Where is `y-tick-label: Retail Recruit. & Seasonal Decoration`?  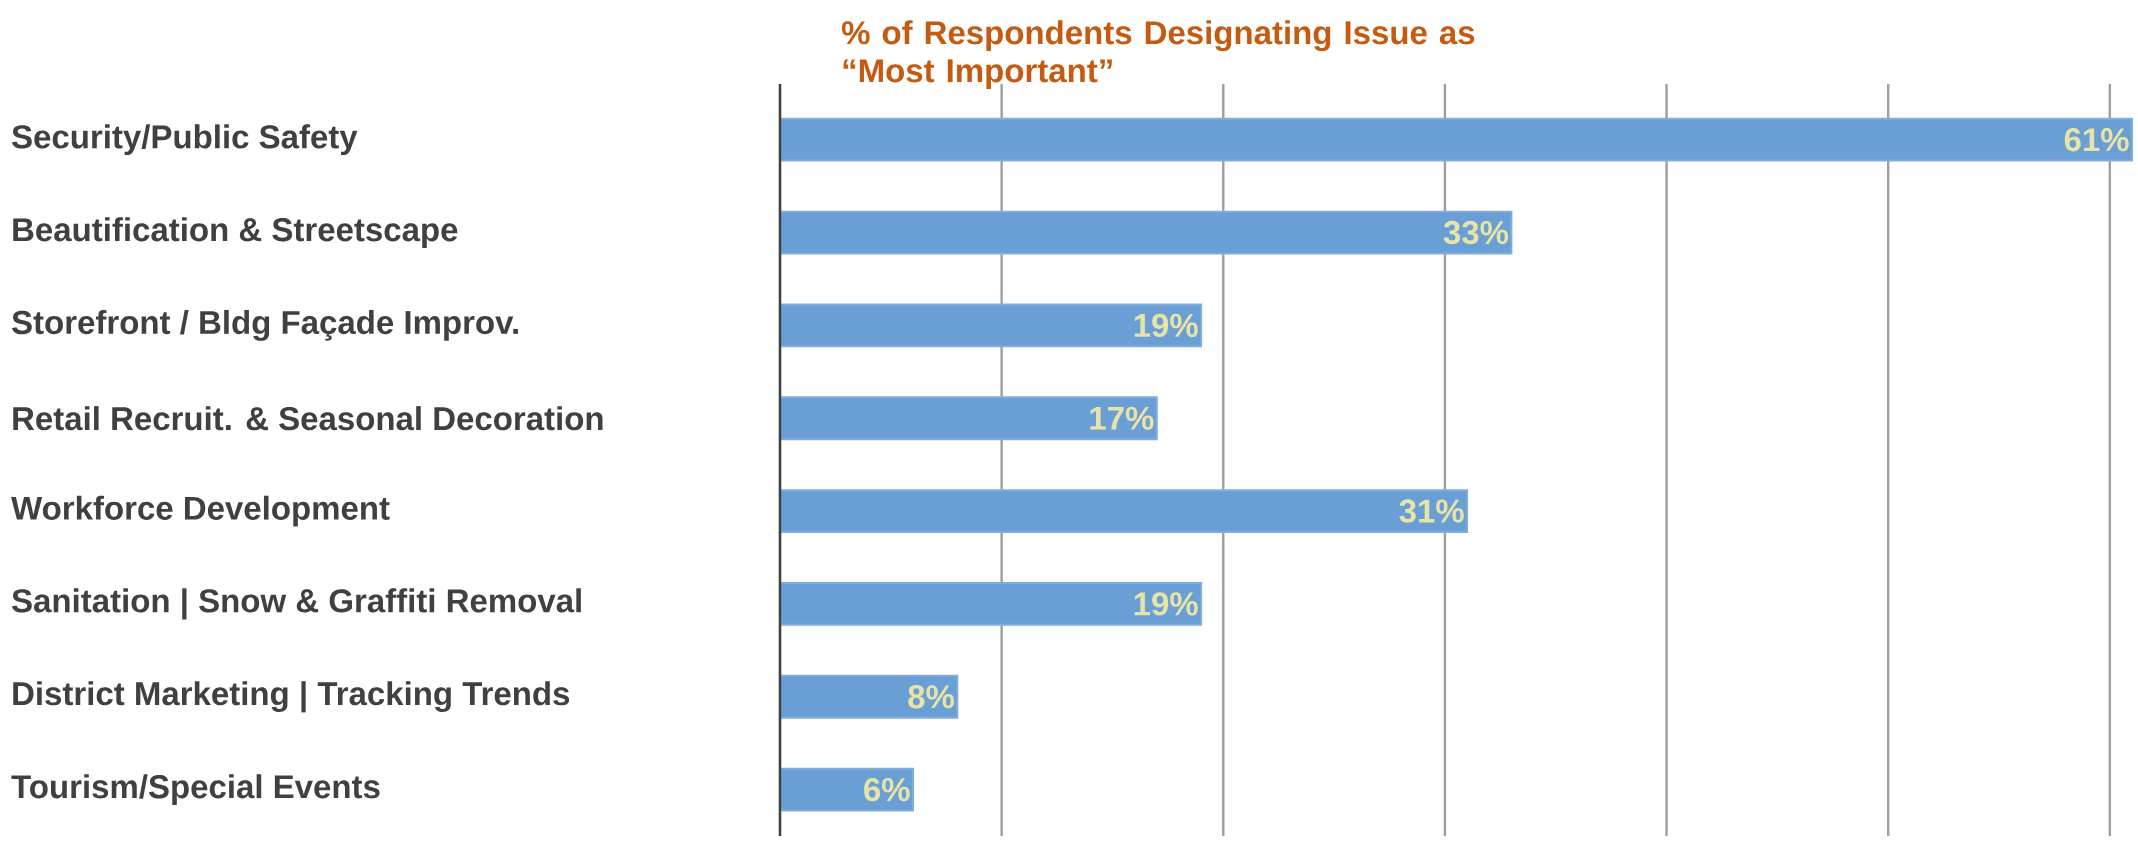
y-tick-label: Retail Recruit. & Seasonal Decoration is located at coordinates (308, 418).